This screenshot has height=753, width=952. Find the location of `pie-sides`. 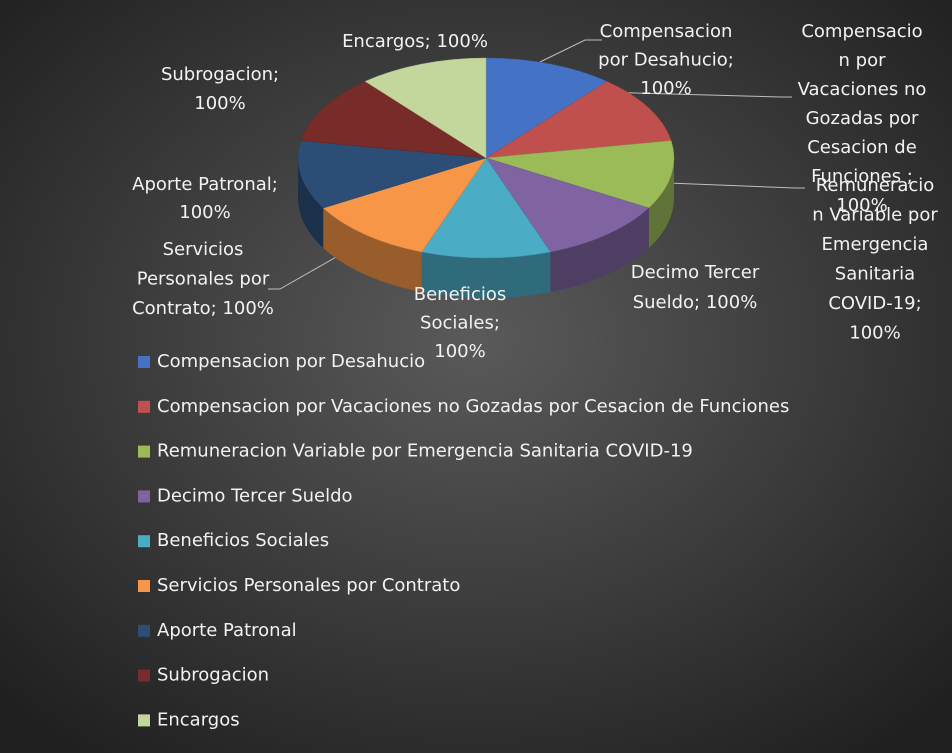

pie-sides is located at coordinates (486, 228).